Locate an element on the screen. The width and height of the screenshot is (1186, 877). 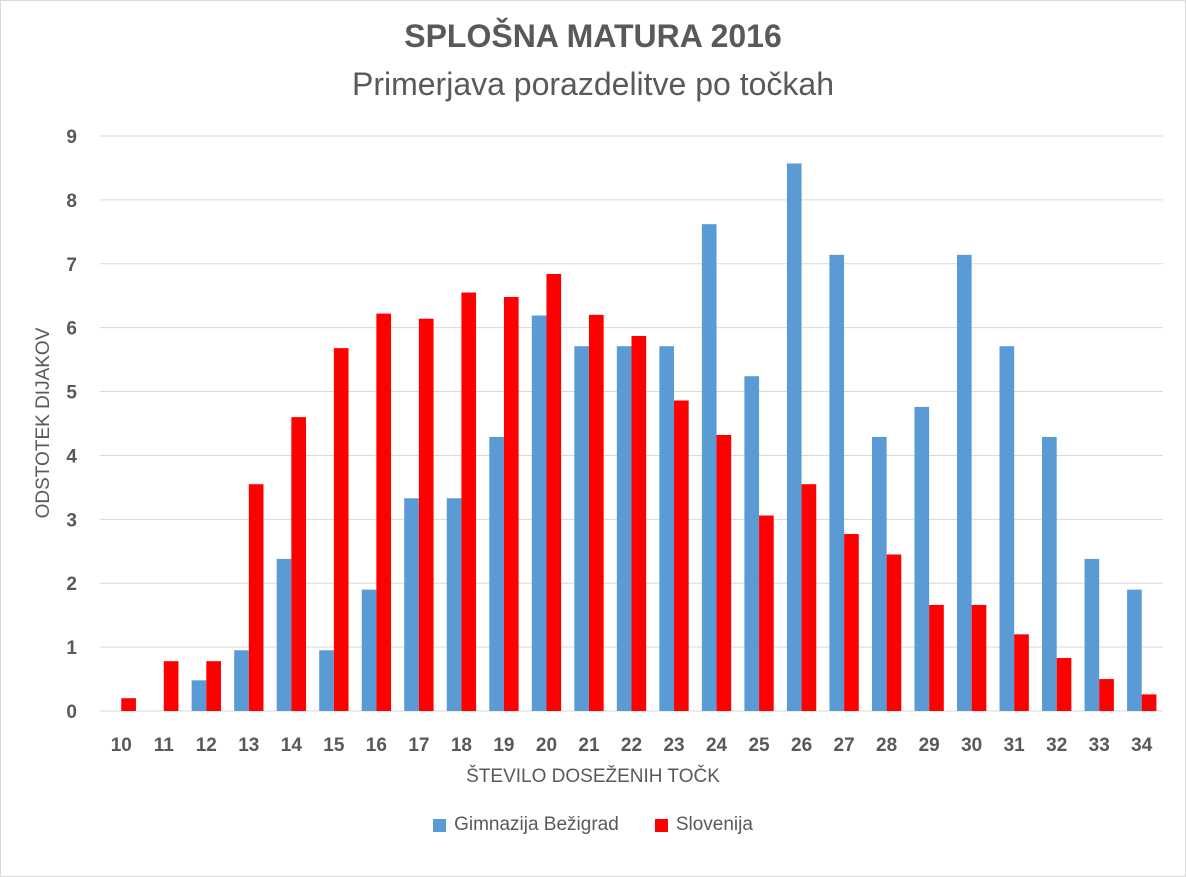
y-tick-label: 8 is located at coordinates (71, 201).